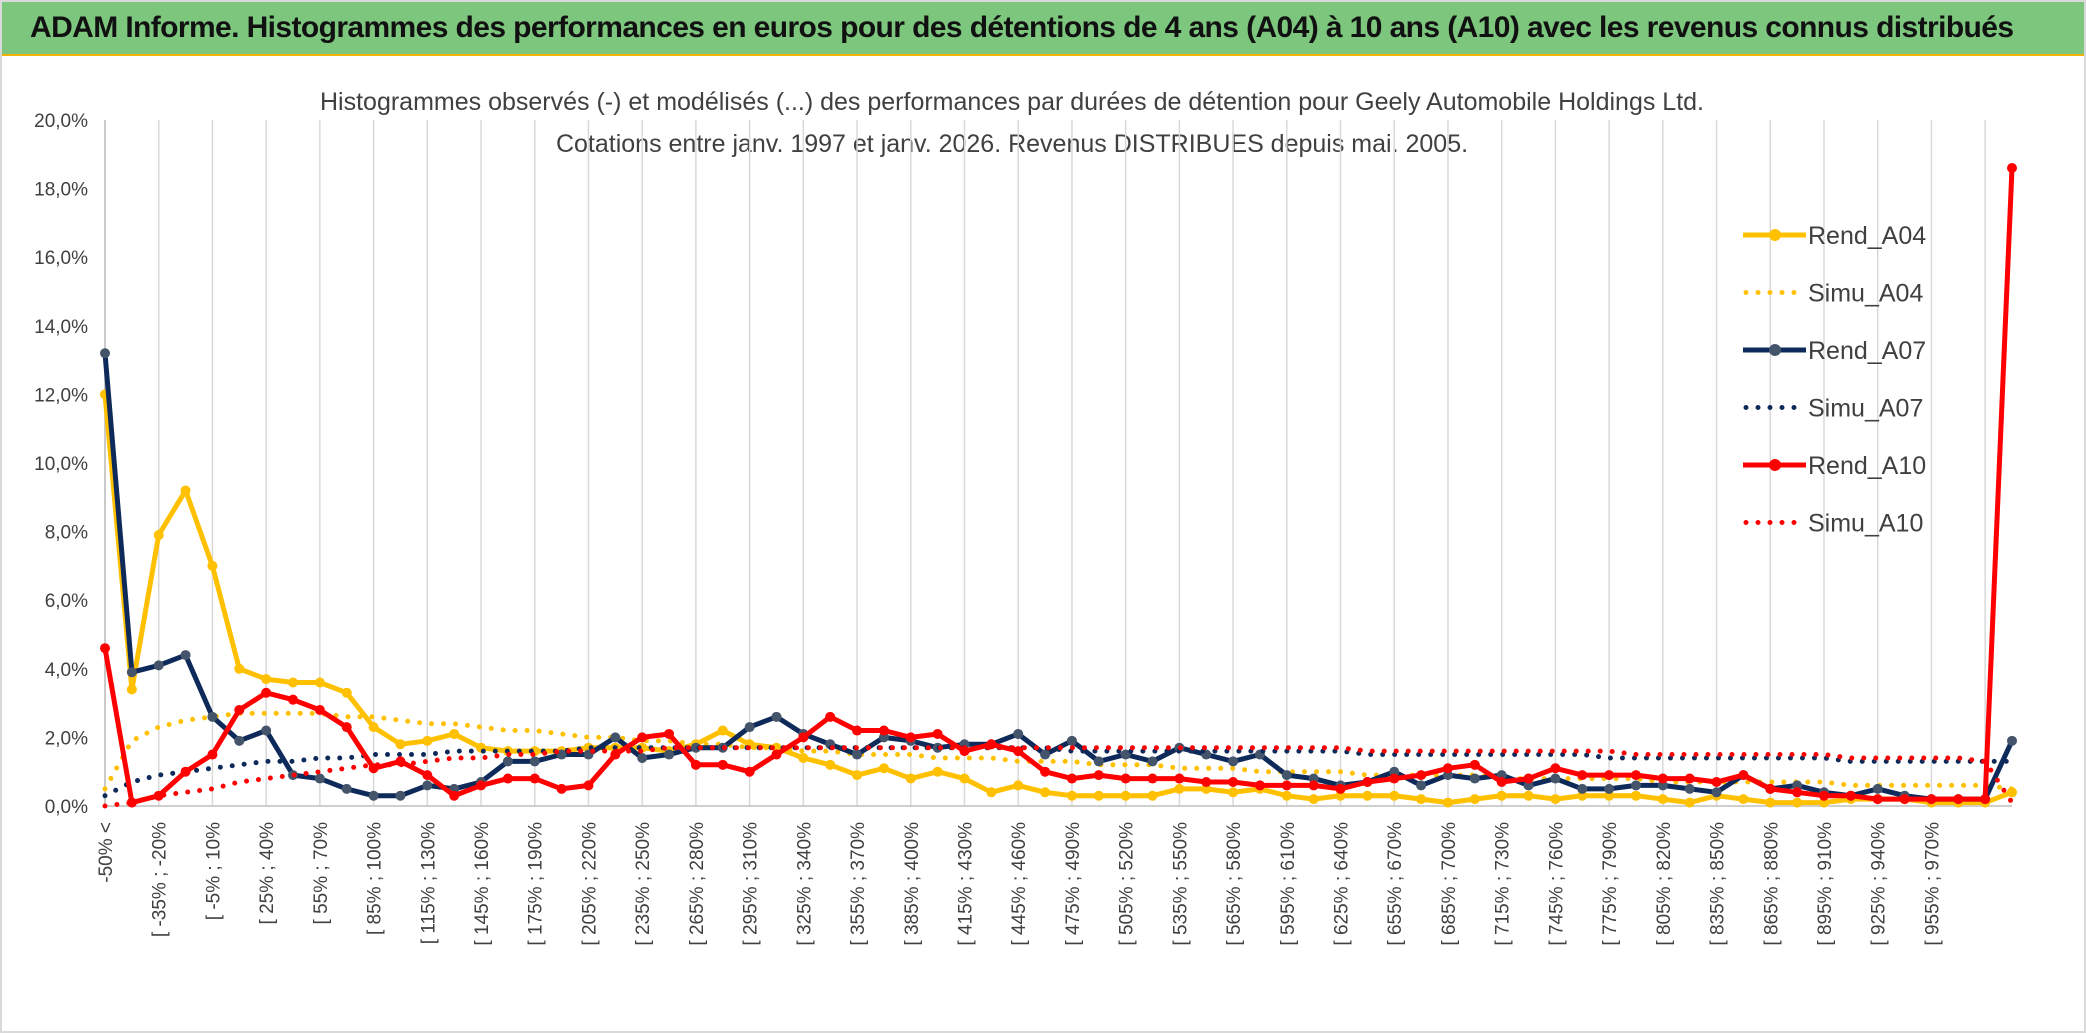 This screenshot has width=2086, height=1033. I want to click on legend-item-simu-a04: Simu_A04, so click(1833, 294).